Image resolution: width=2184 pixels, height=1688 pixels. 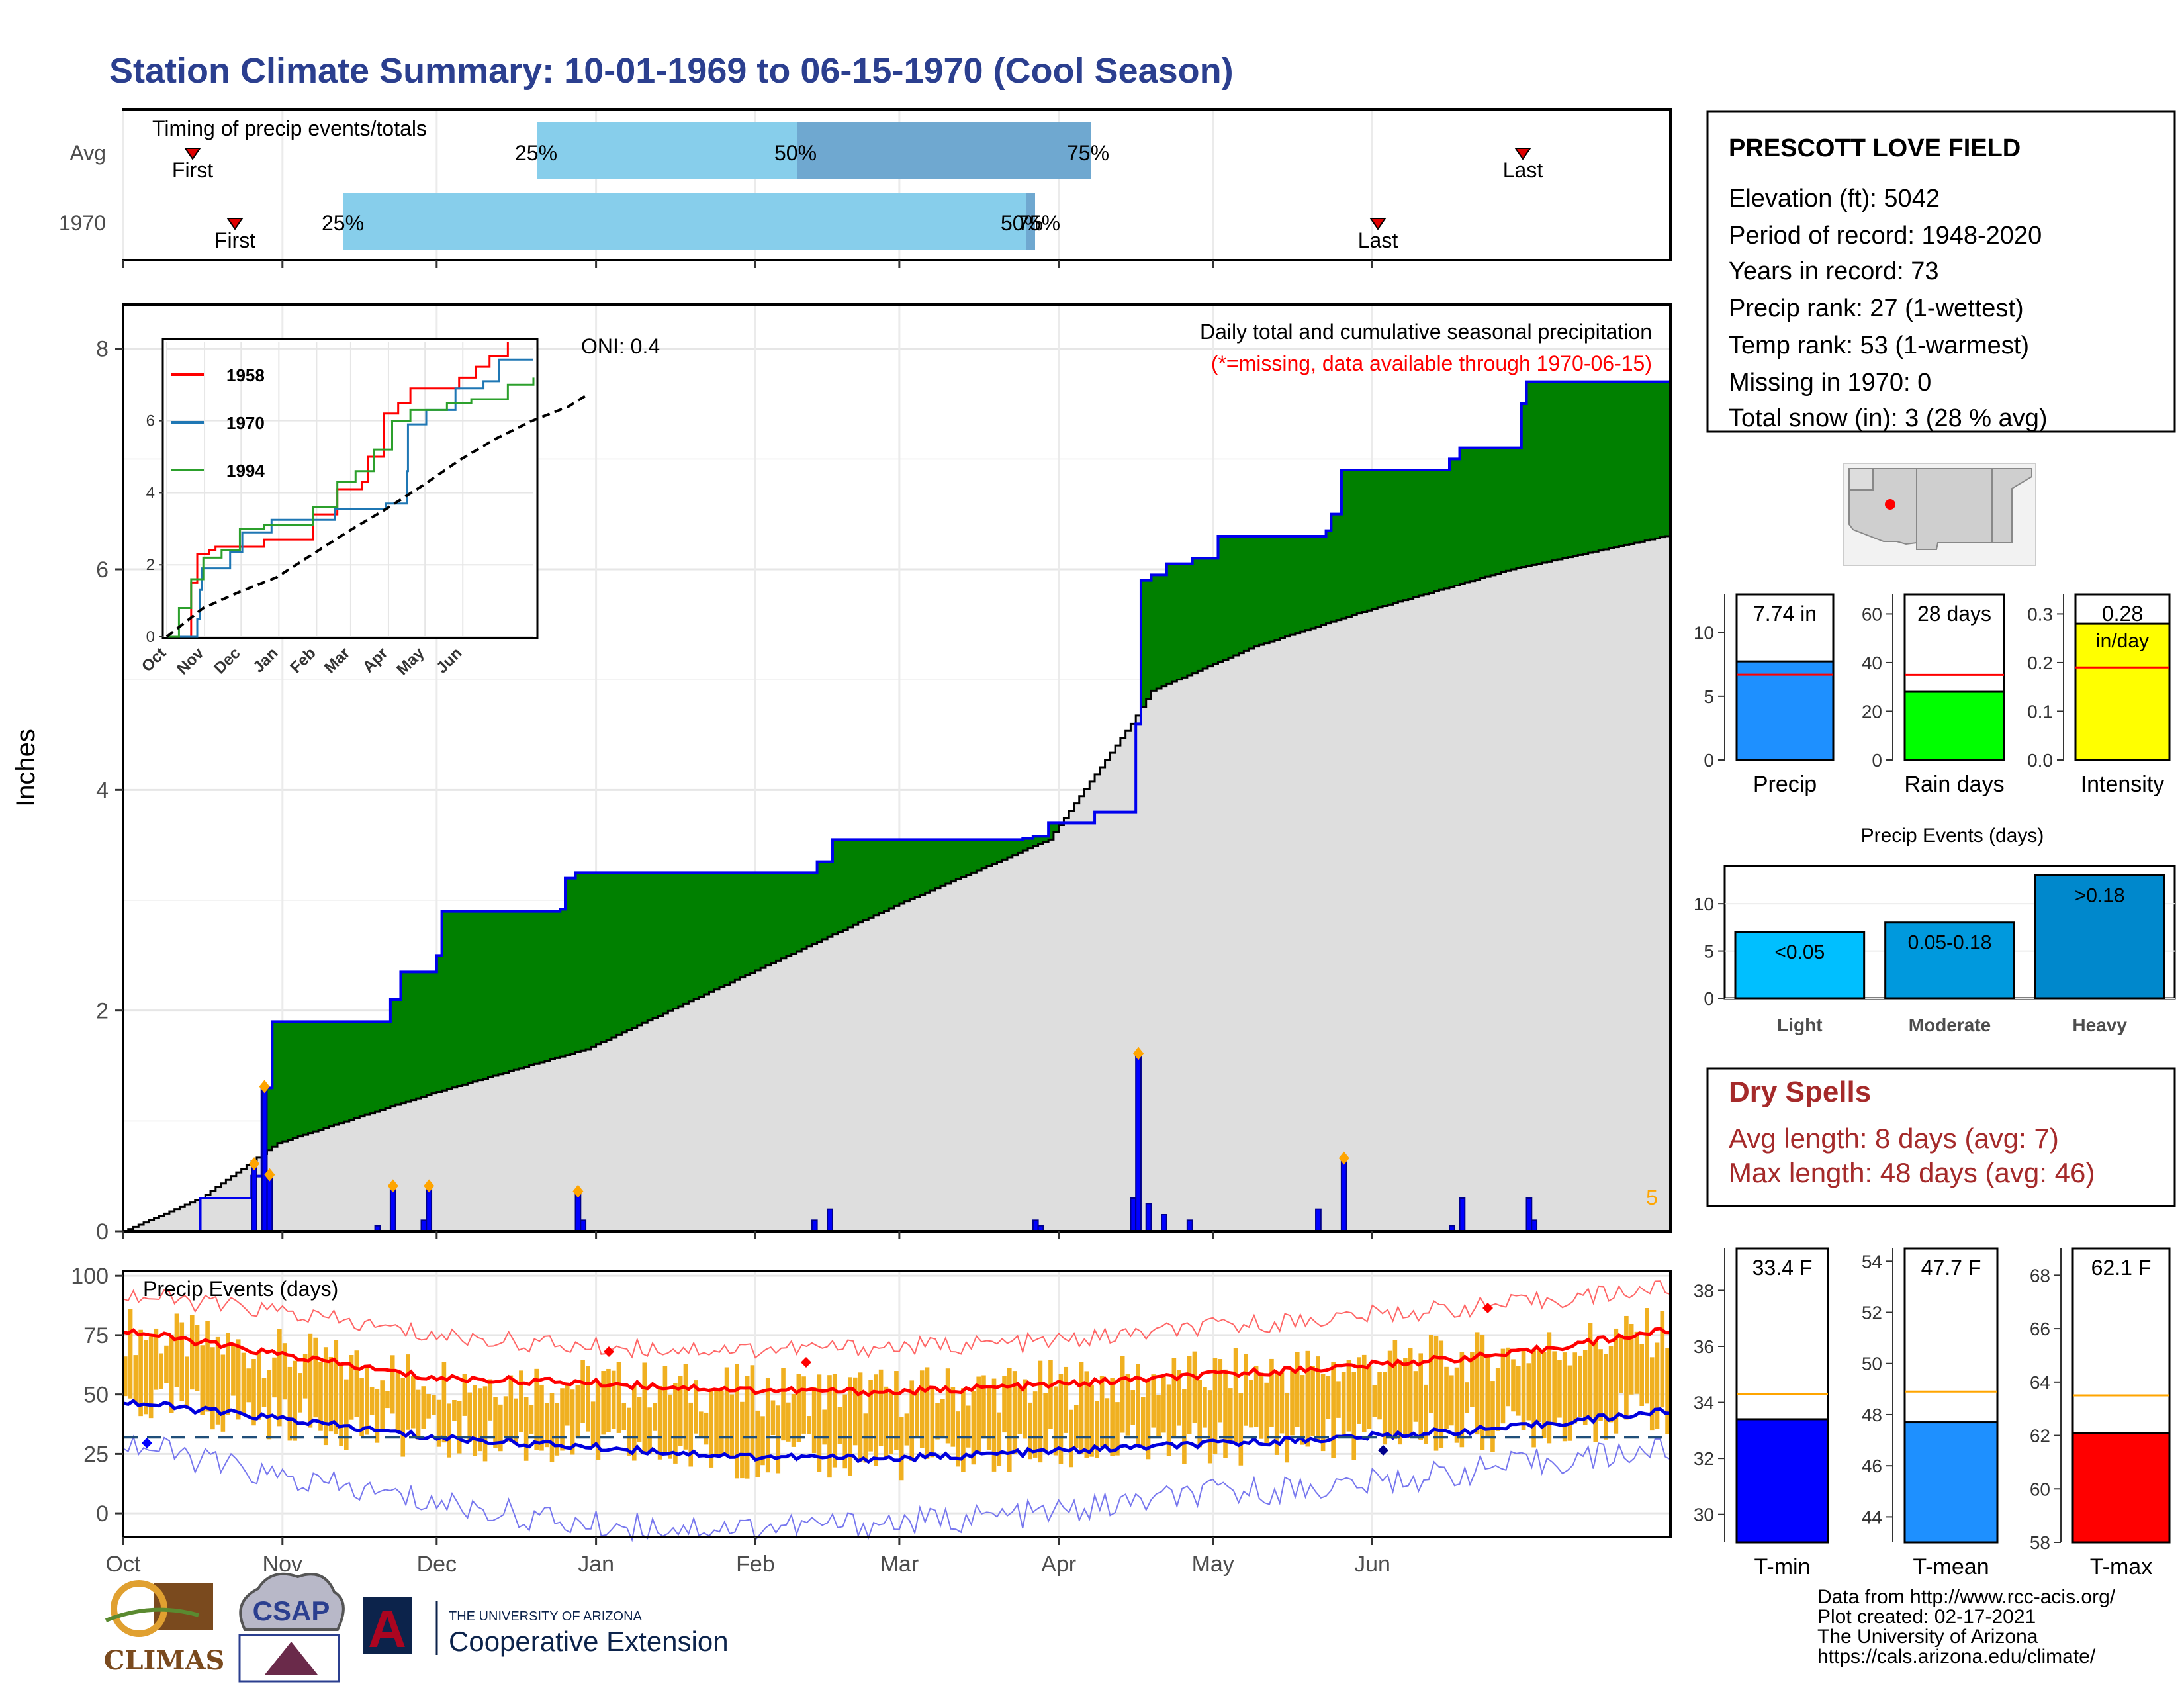 I want to click on small-bar-ytick-label: 32, so click(x=1704, y=1458).